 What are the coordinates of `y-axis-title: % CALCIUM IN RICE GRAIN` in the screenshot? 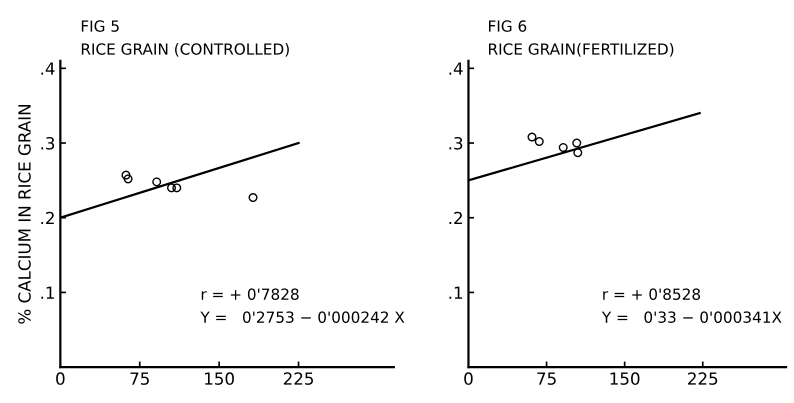 It's located at (24, 214).